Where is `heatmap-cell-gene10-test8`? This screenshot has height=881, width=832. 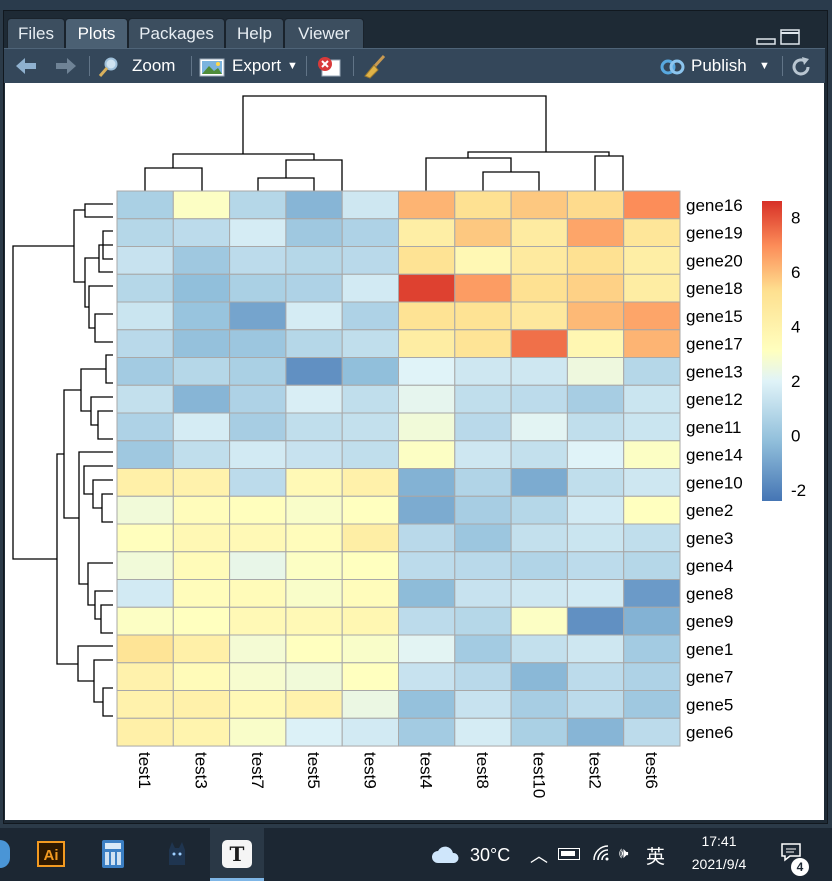
heatmap-cell-gene10-test8 is located at coordinates (483, 482).